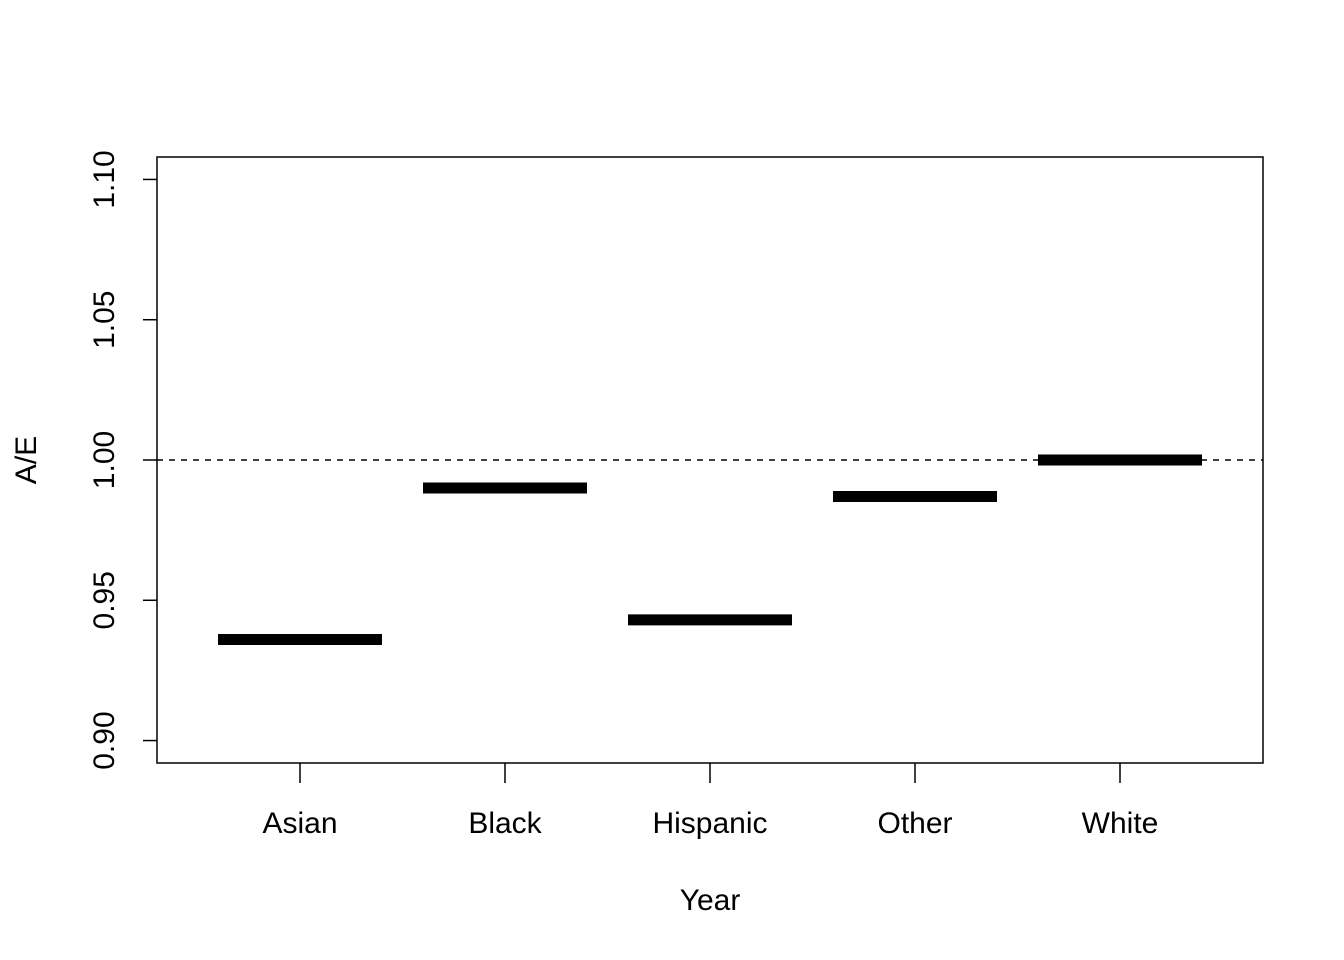 The height and width of the screenshot is (960, 1344). I want to click on x-axis-label: Year, so click(710, 900).